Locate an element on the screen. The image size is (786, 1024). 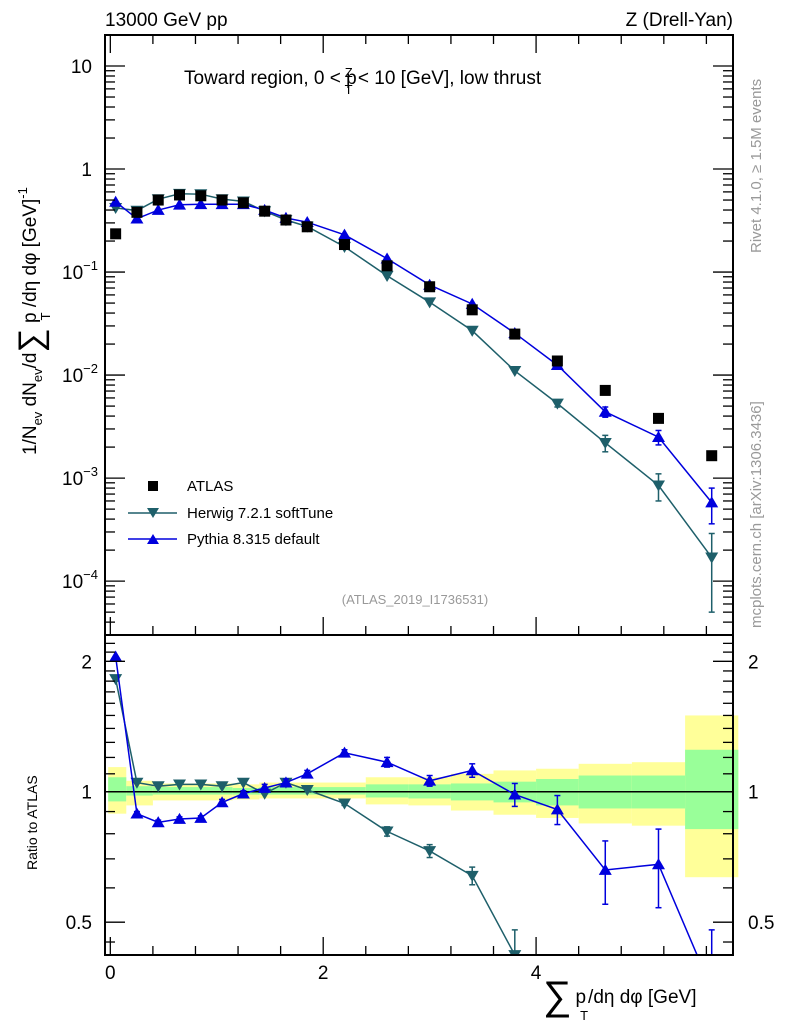
title-text-post: < 10 [GeV], low thrust is located at coordinates (447, 78).